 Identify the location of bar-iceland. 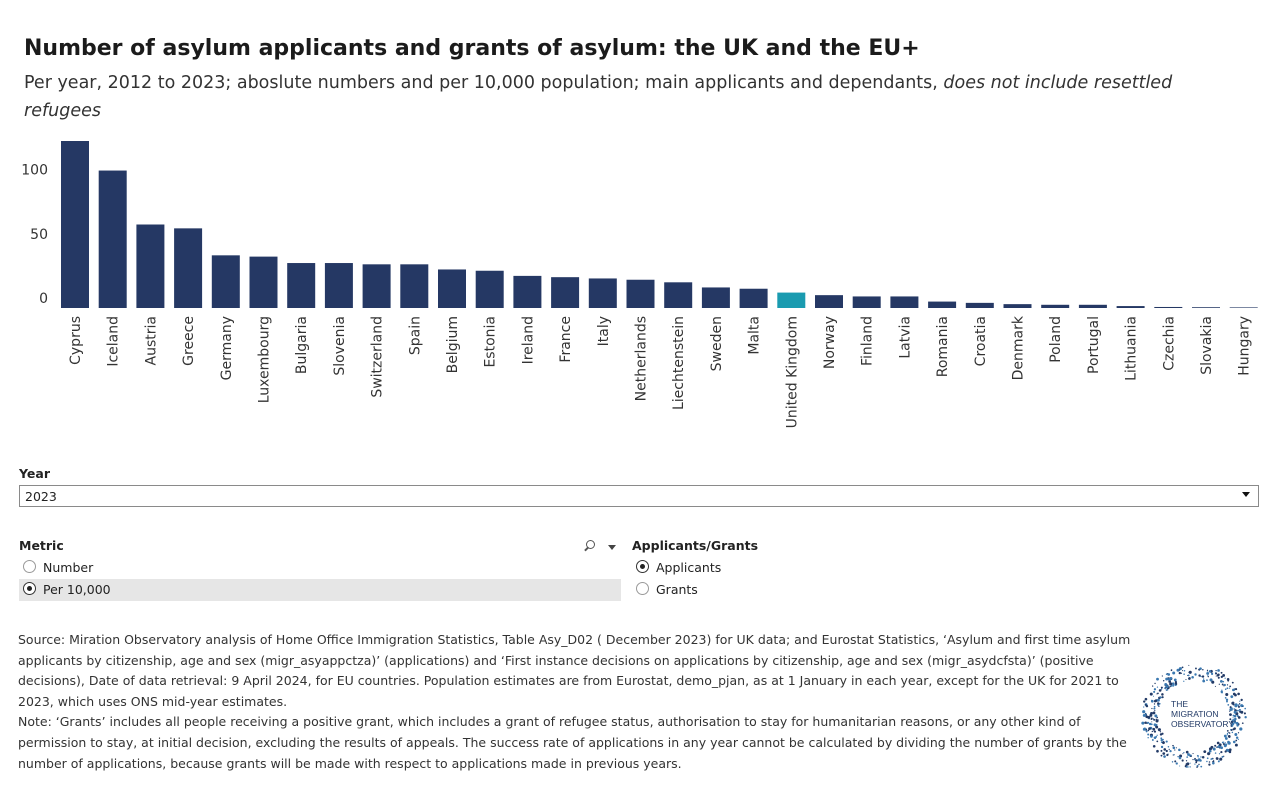
(112, 239).